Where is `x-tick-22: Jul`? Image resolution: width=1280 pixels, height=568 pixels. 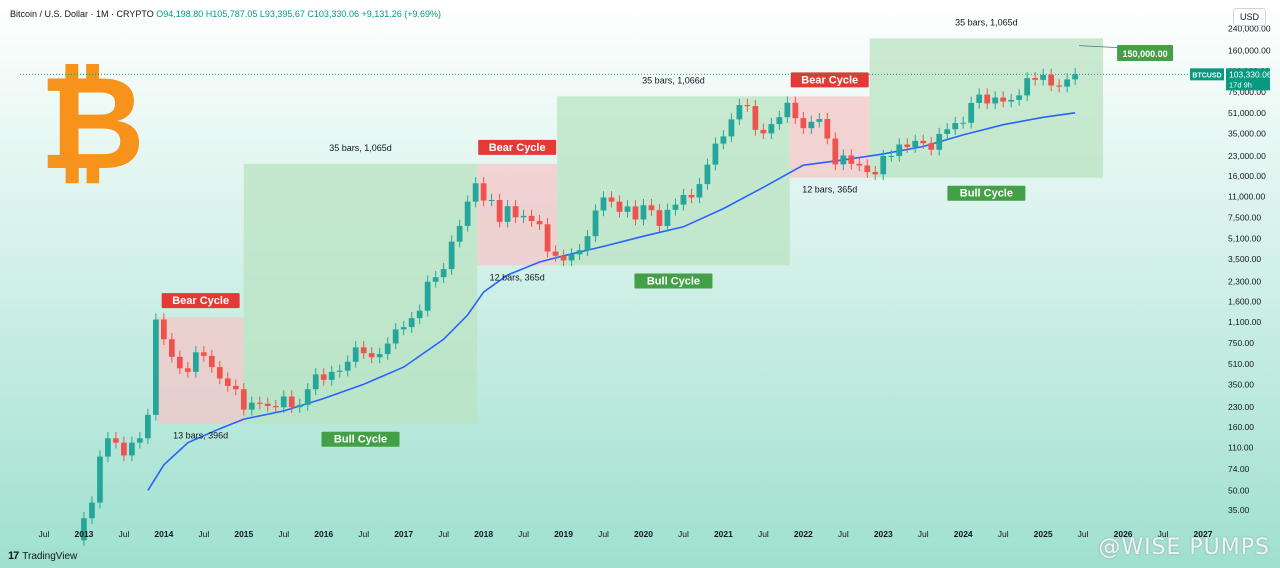
x-tick-22: Jul is located at coordinates (923, 534).